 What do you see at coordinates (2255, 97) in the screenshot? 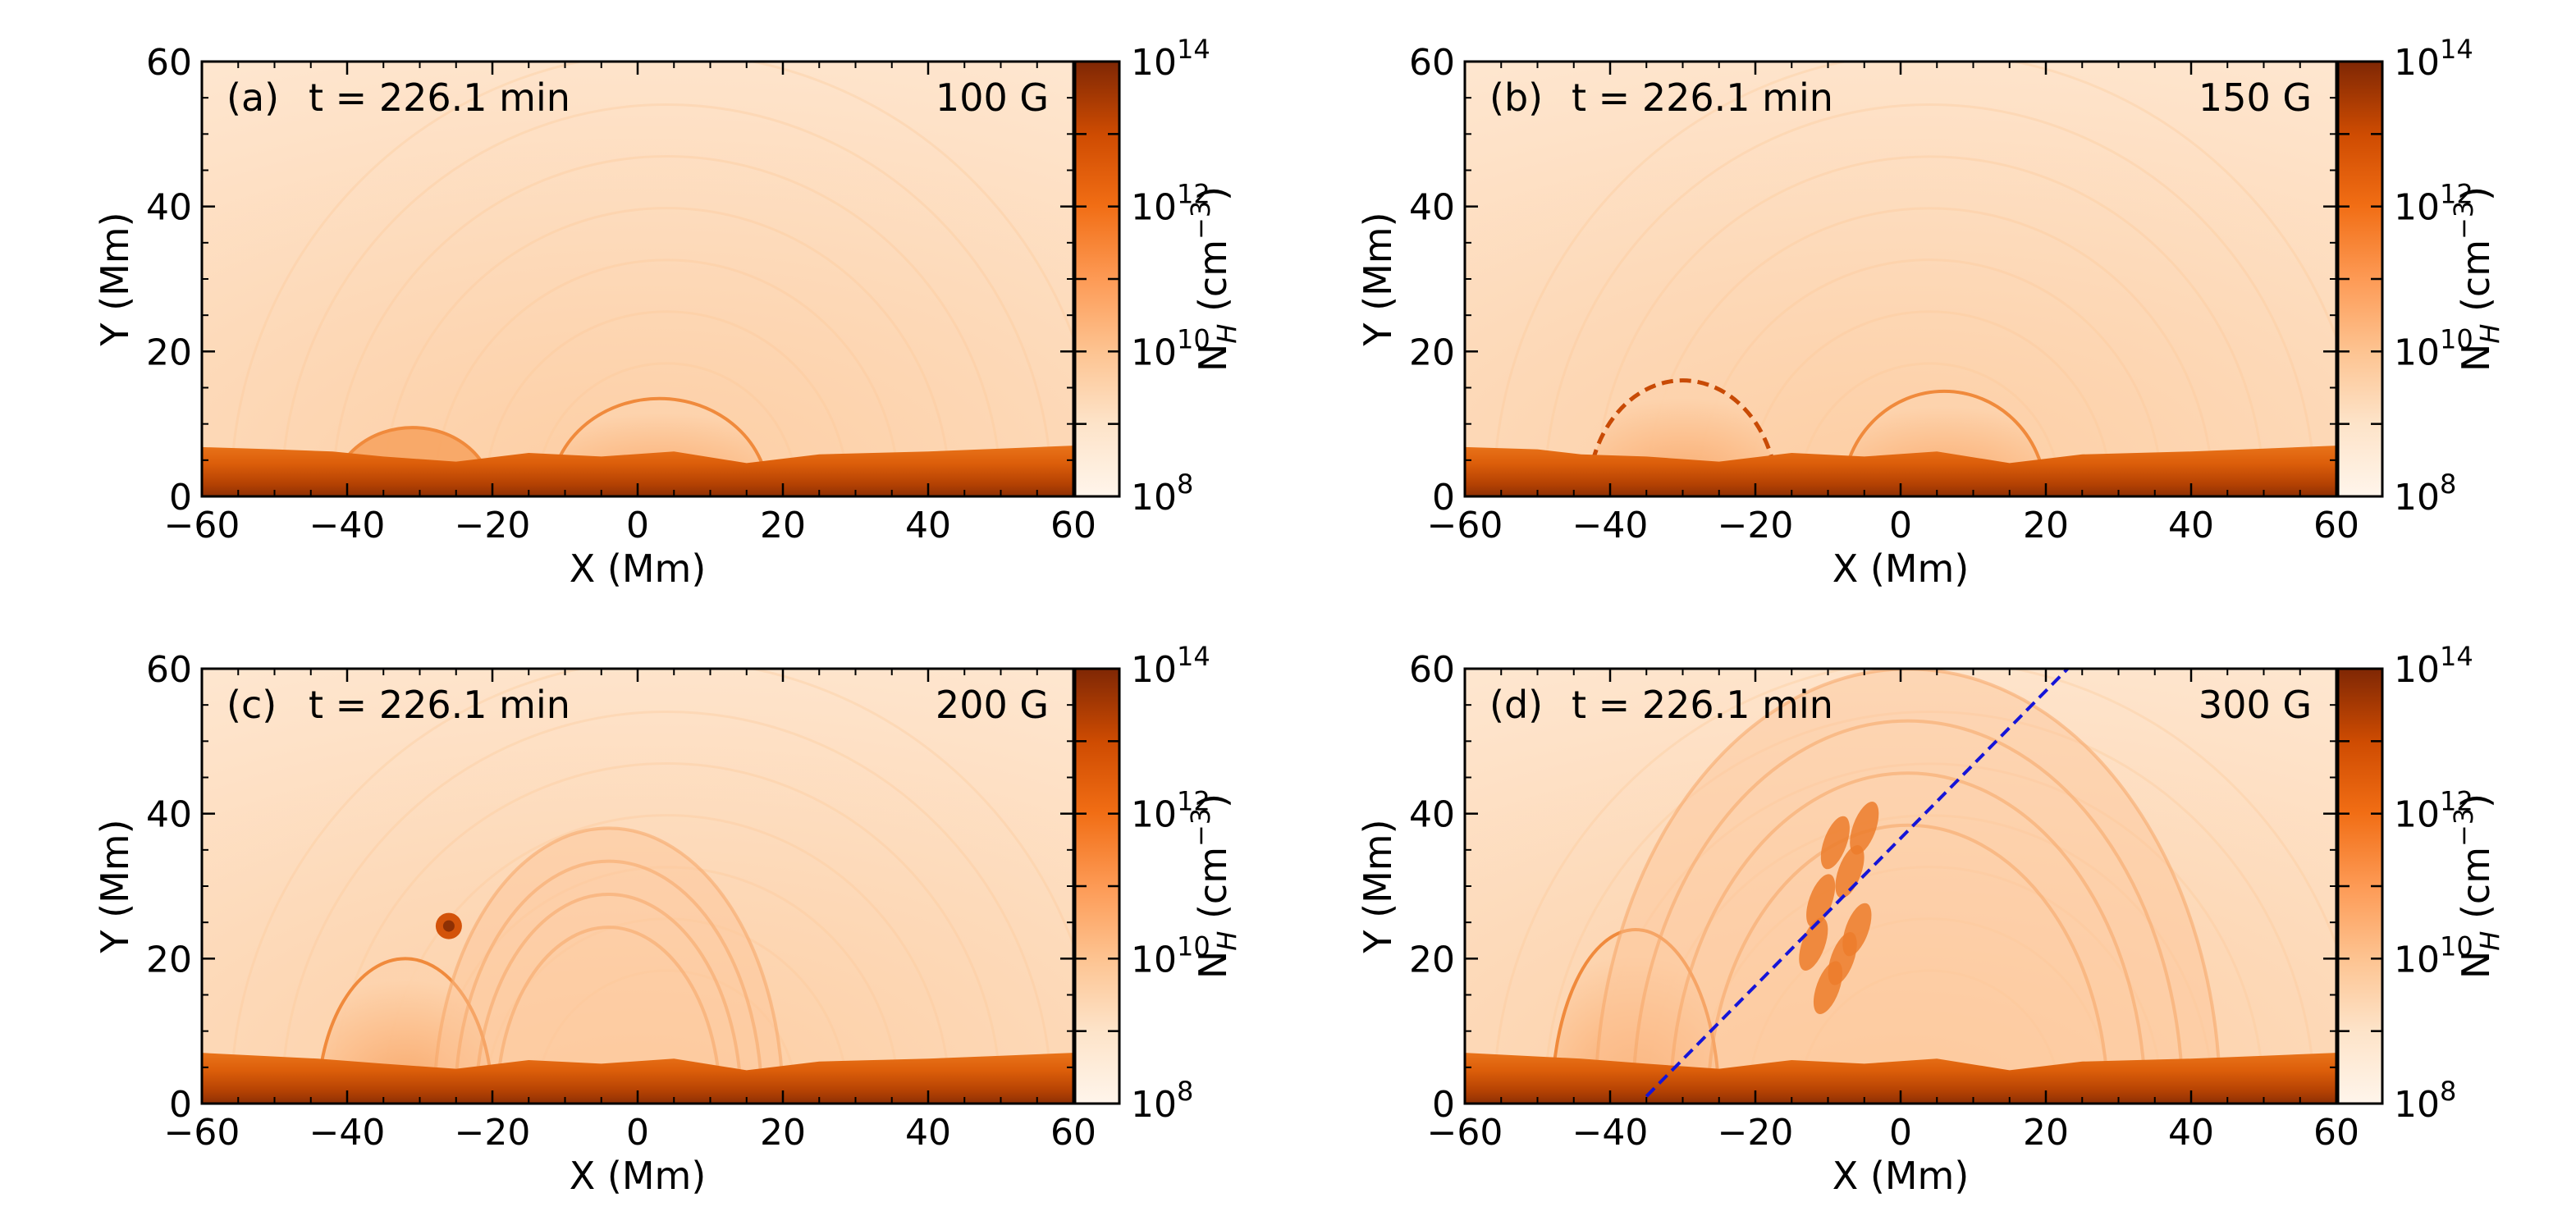
I see `field-strength-label: 150 G` at bounding box center [2255, 97].